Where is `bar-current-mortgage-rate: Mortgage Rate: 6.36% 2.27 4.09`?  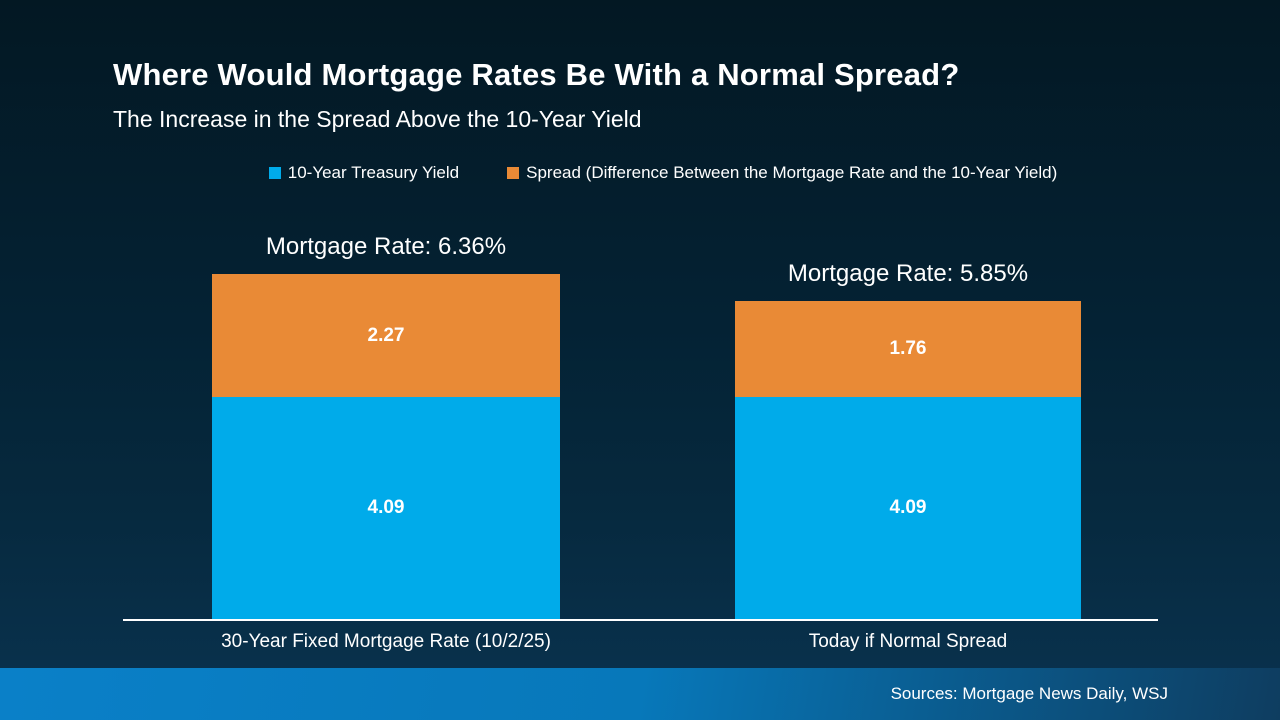
bar-current-mortgage-rate: Mortgage Rate: 6.36% 2.27 4.09 is located at coordinates (386, 426).